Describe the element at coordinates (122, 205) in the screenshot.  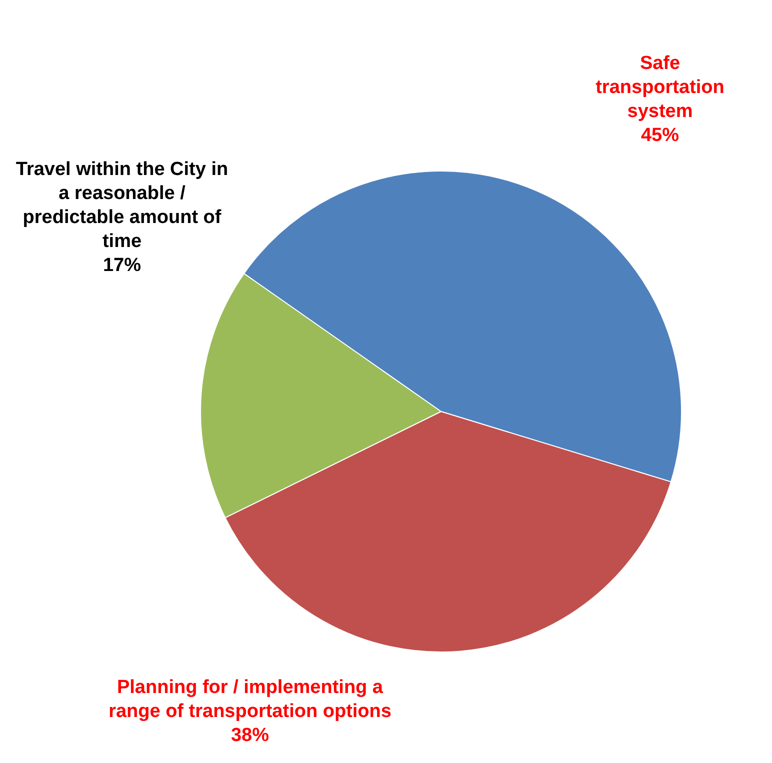
I see `slice-label: Travel within the City in a reasonable / predictable amount of time` at that location.